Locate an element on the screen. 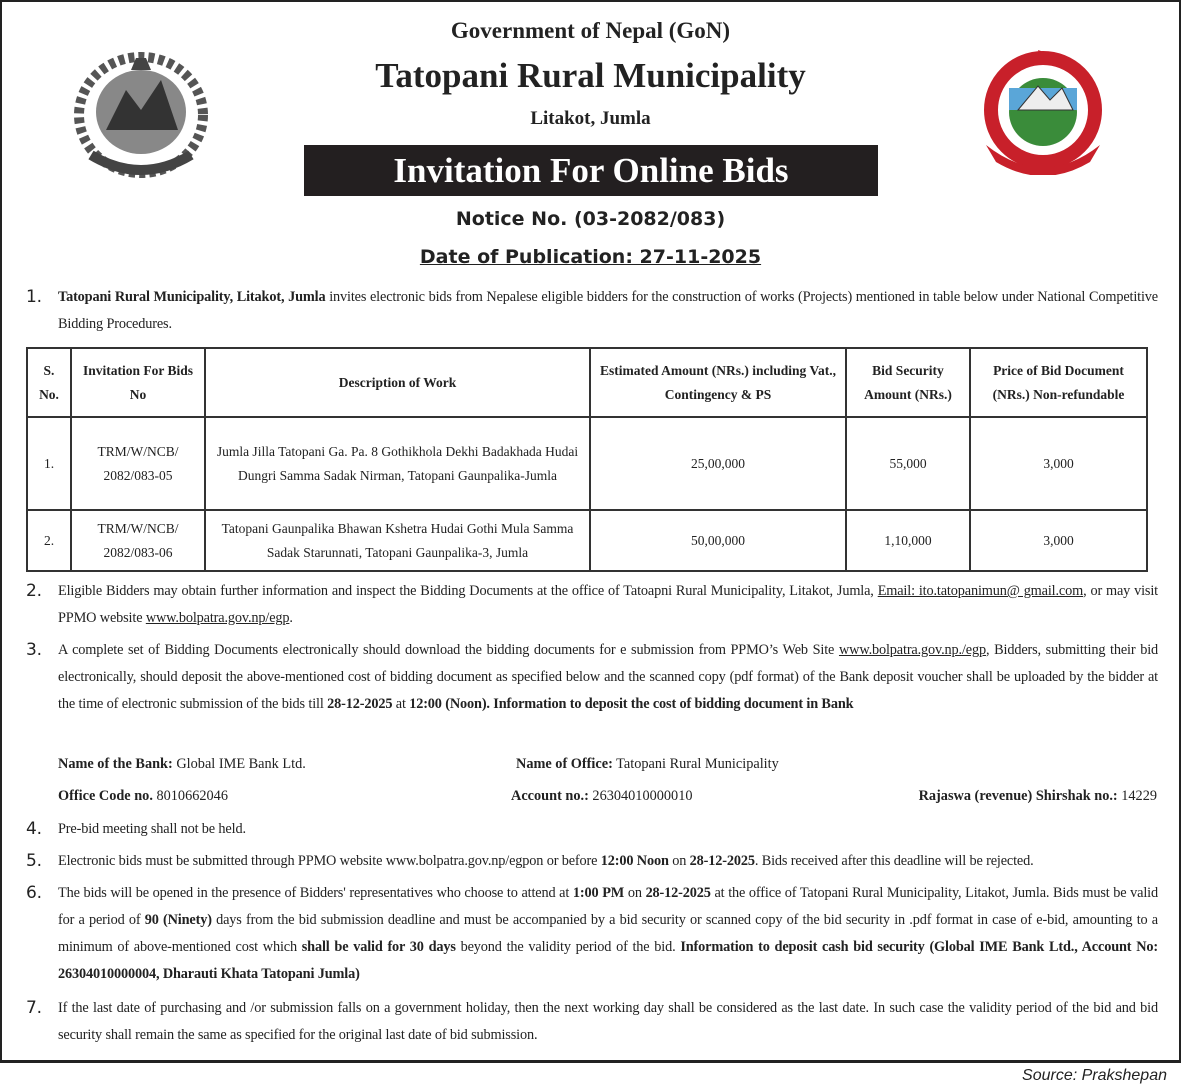  office-name-label: Name of Office: is located at coordinates (564, 764).